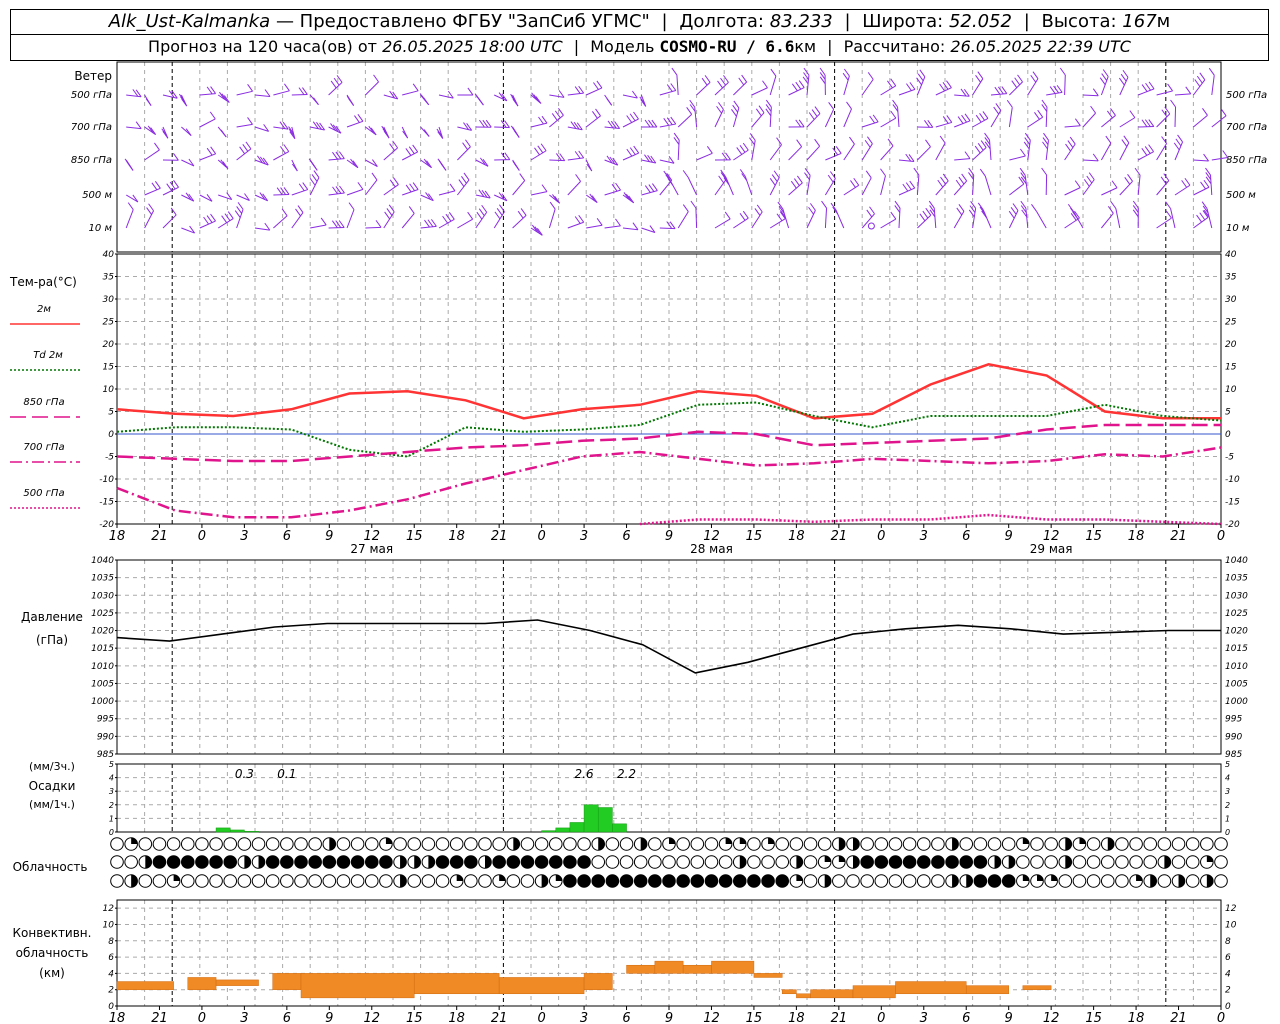 The image size is (1280, 1024). I want to click on model-name: COSMO-RU / 6.6, so click(727, 46).